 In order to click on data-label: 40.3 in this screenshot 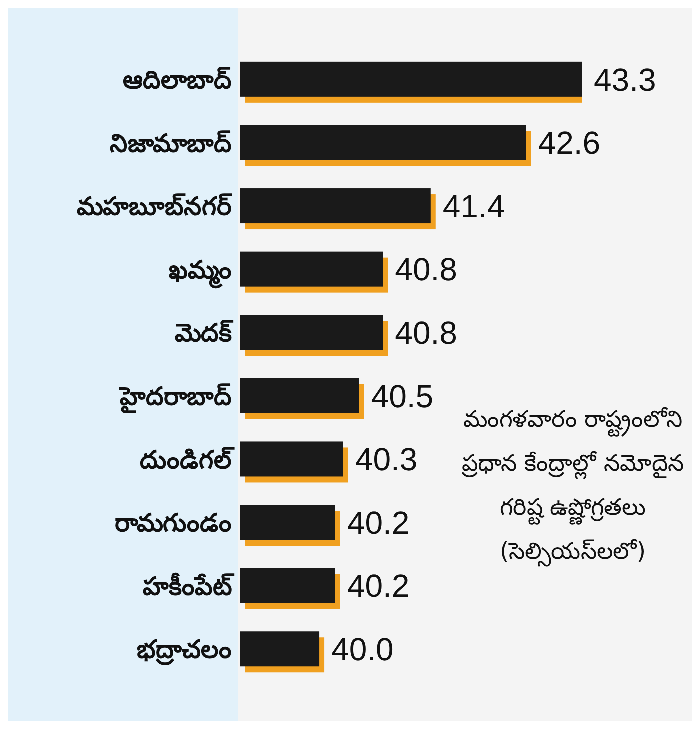, I will do `click(386, 460)`.